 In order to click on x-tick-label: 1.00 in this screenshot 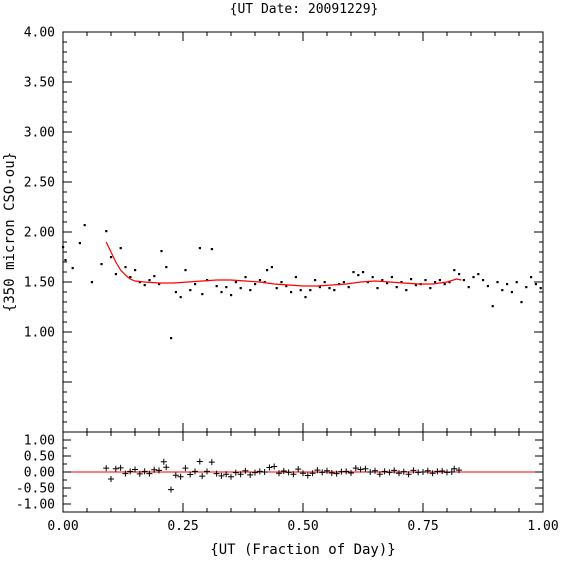, I will do `click(542, 526)`.